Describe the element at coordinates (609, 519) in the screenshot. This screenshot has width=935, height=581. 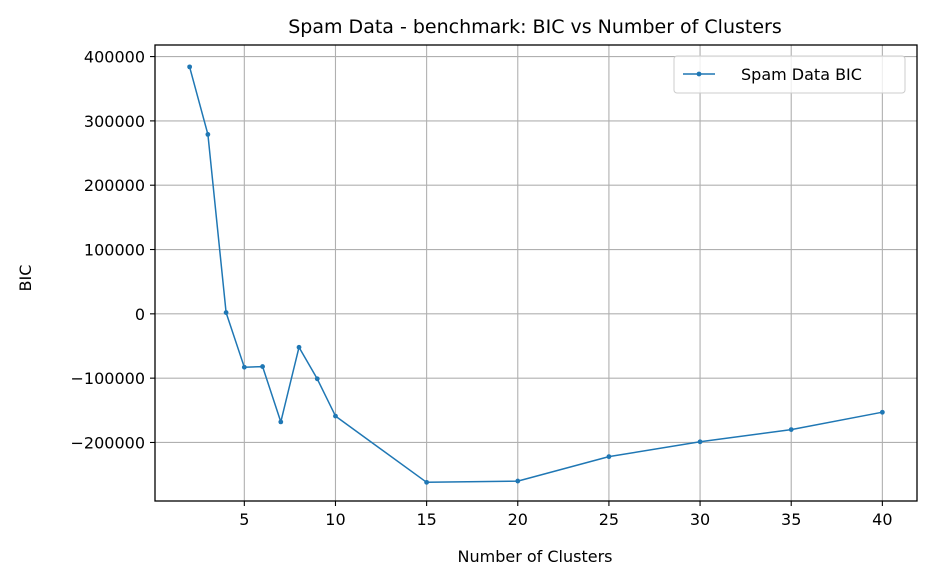
I see `x-tick-label: 25` at that location.